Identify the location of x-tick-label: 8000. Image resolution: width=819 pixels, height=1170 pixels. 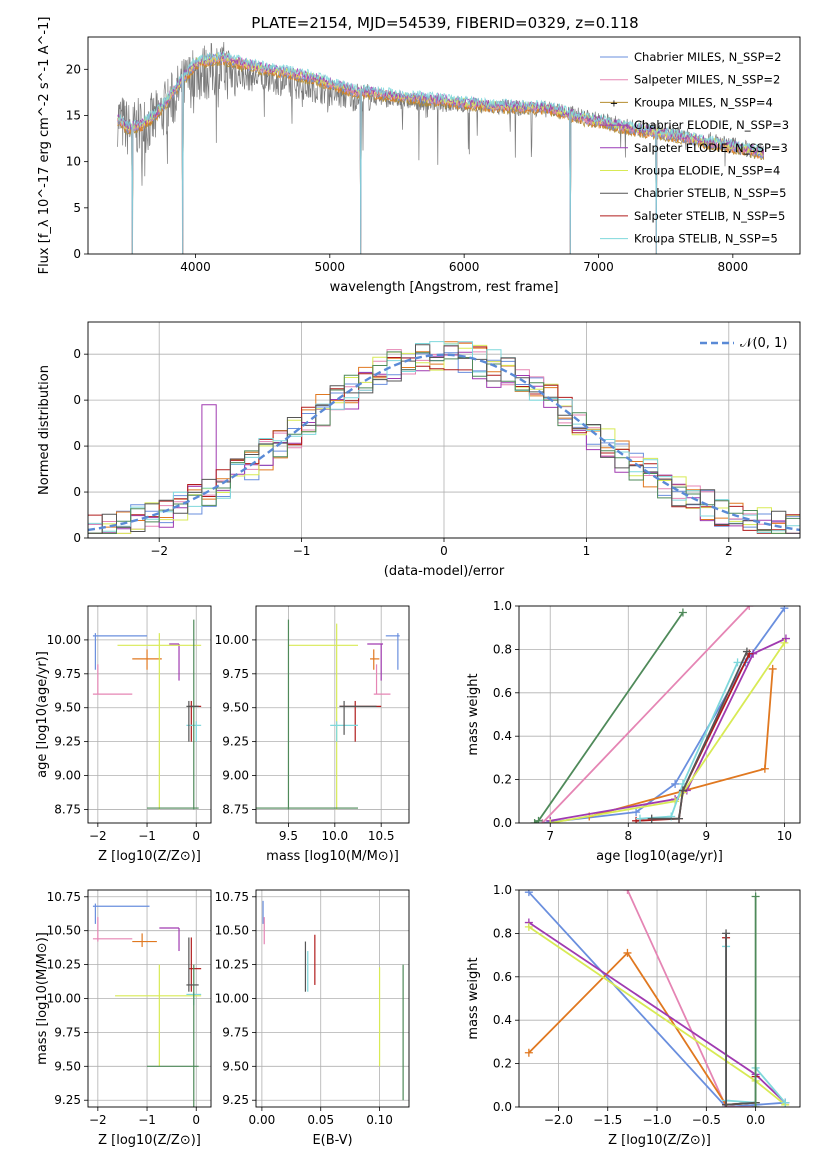
(733, 267).